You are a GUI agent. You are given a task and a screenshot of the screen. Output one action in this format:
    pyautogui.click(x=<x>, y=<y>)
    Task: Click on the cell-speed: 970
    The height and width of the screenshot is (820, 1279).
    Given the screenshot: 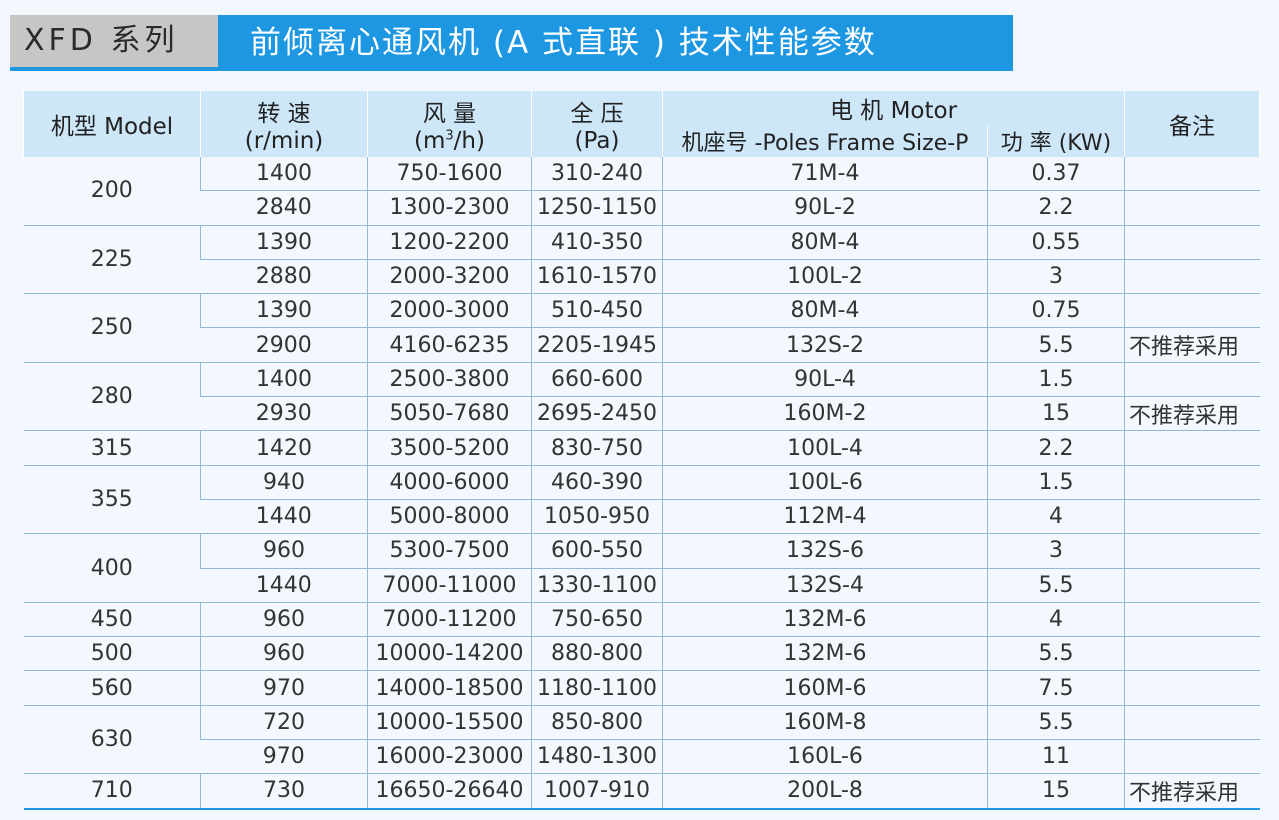 What is the action you would take?
    pyautogui.click(x=284, y=688)
    